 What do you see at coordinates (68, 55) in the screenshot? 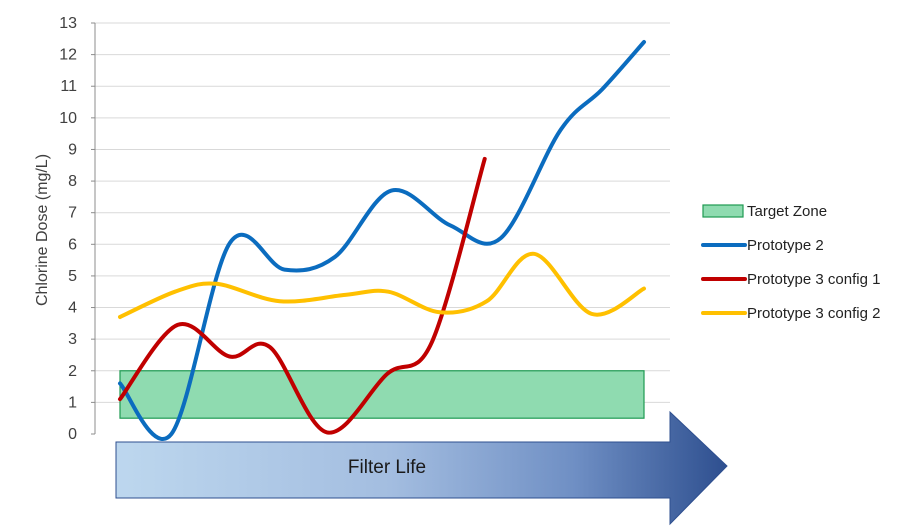
I see `y-tick-label: 12` at bounding box center [68, 55].